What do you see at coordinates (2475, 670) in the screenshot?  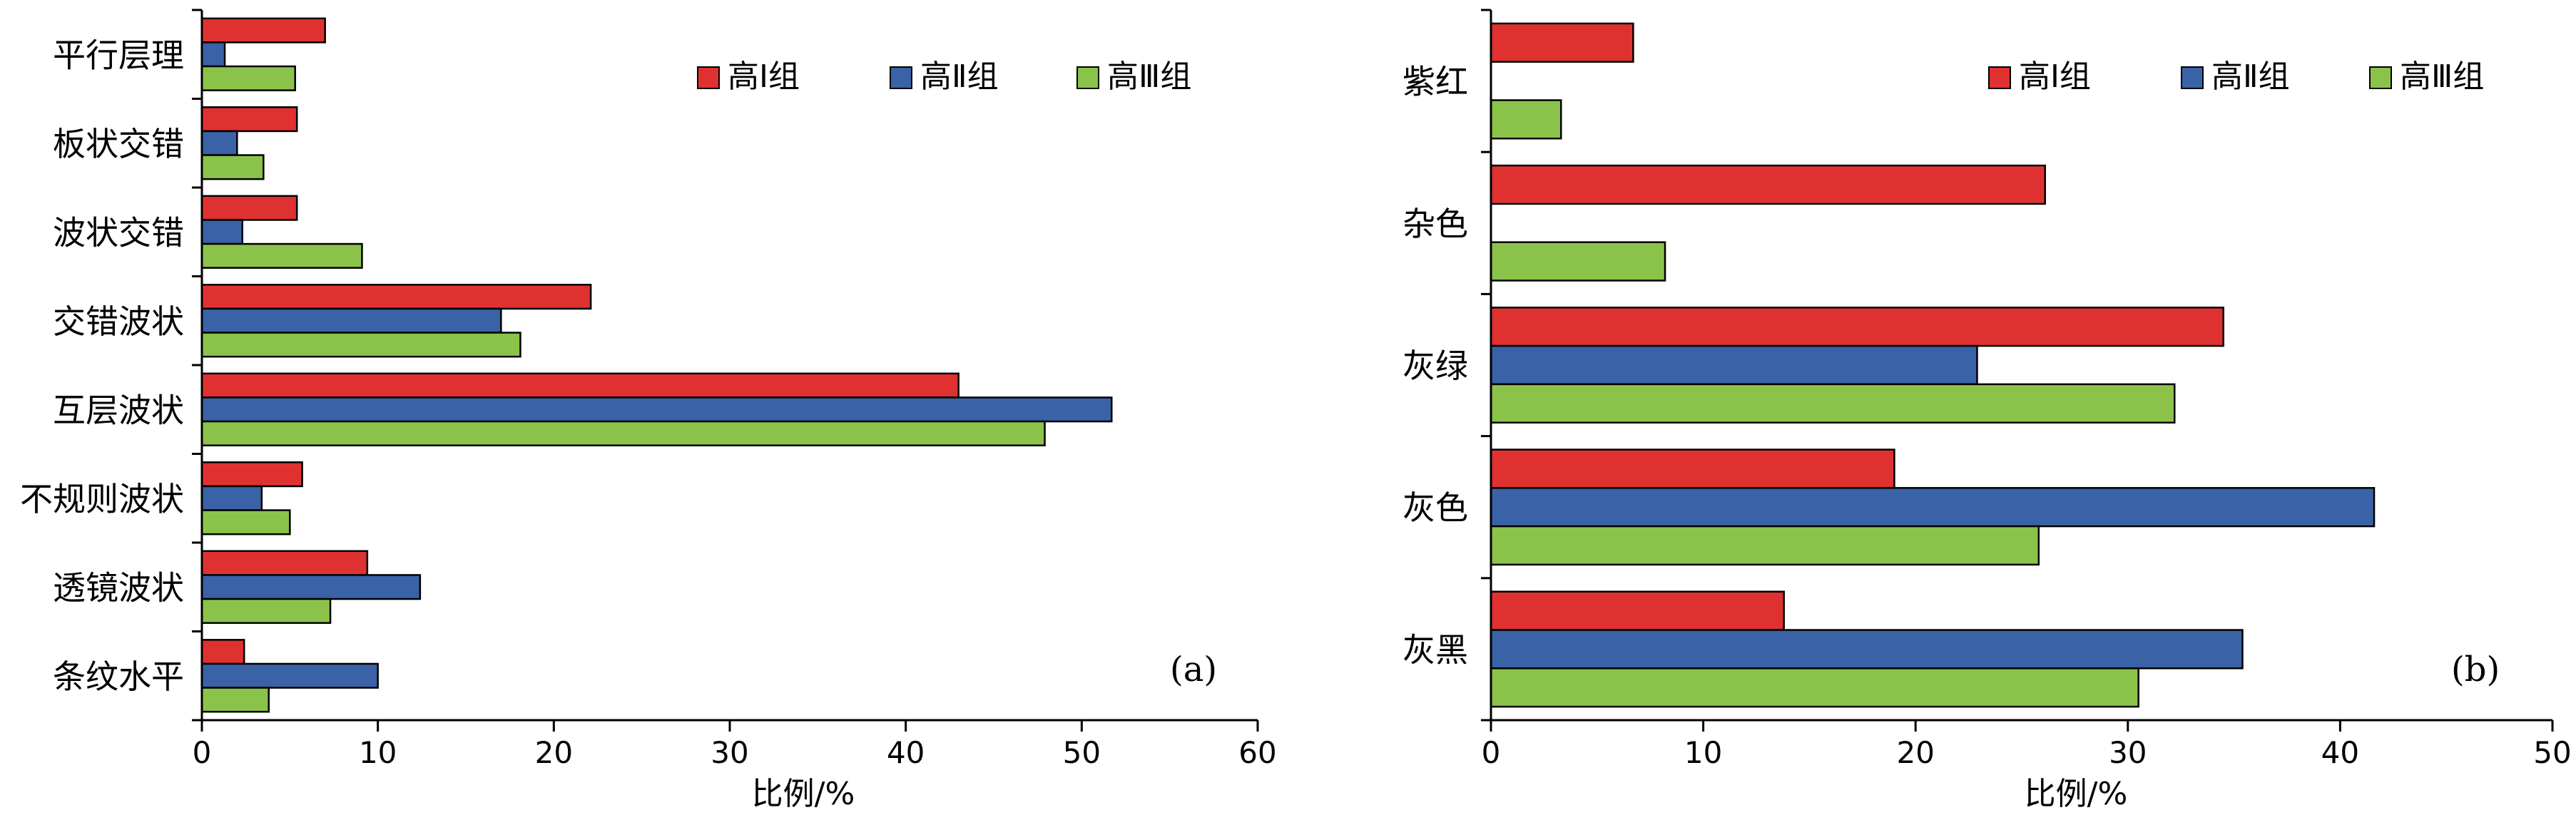 I see `panel-label: (b)` at bounding box center [2475, 670].